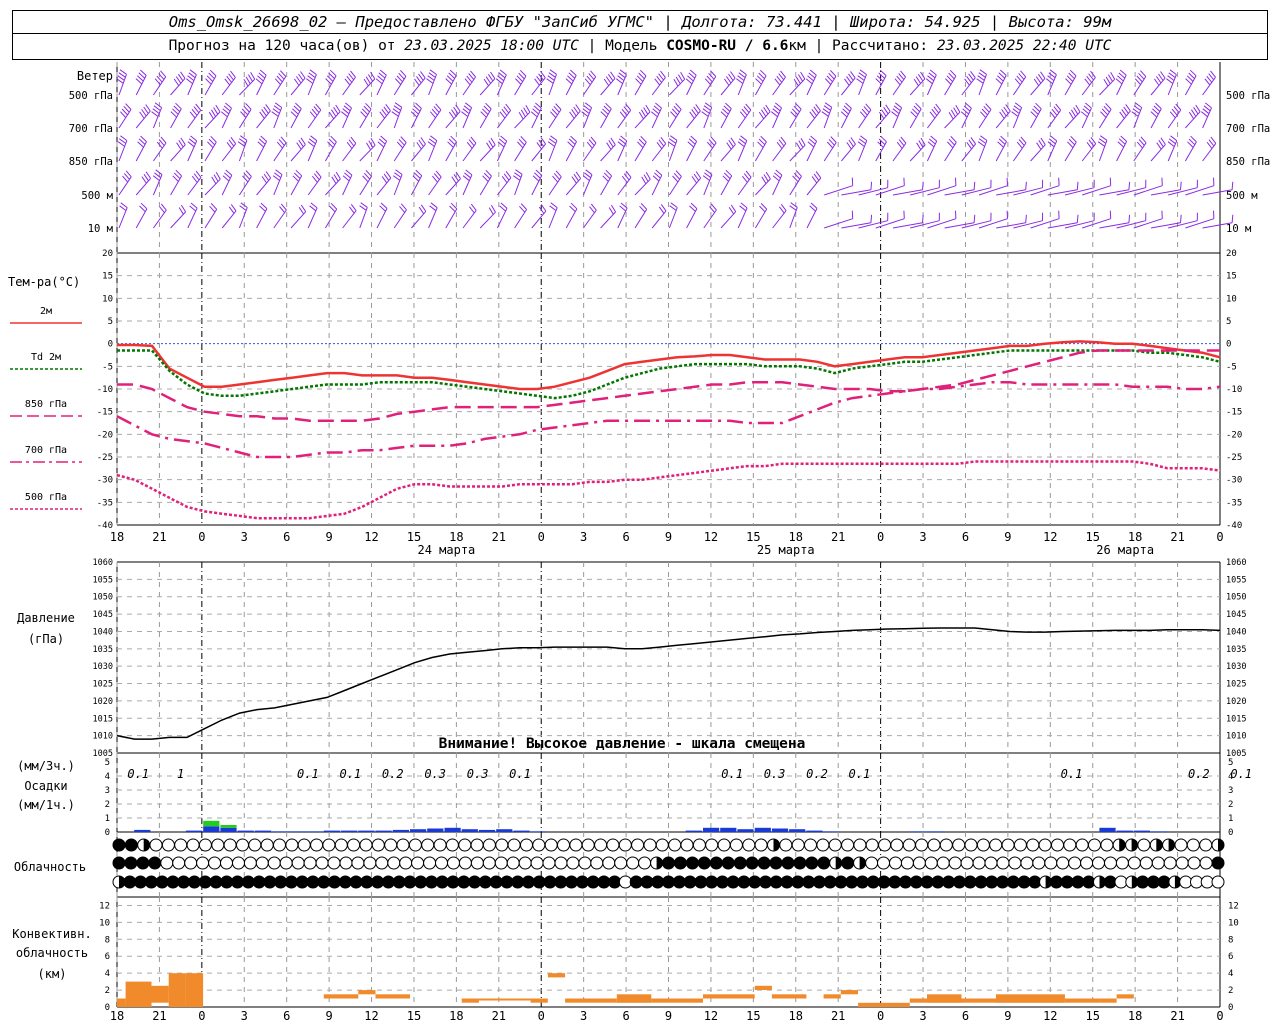  What do you see at coordinates (228, 826) in the screenshot?
I see `precip-bar-light` at bounding box center [228, 826].